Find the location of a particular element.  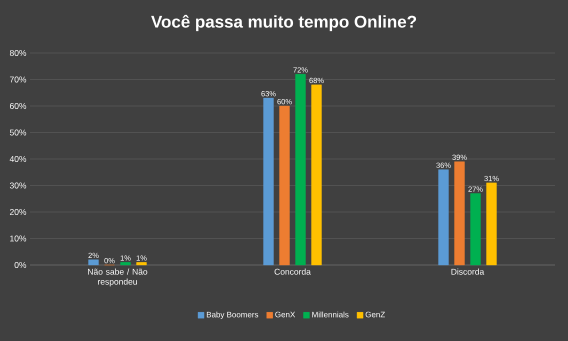

y-tick-label: 40% is located at coordinates (18, 159).